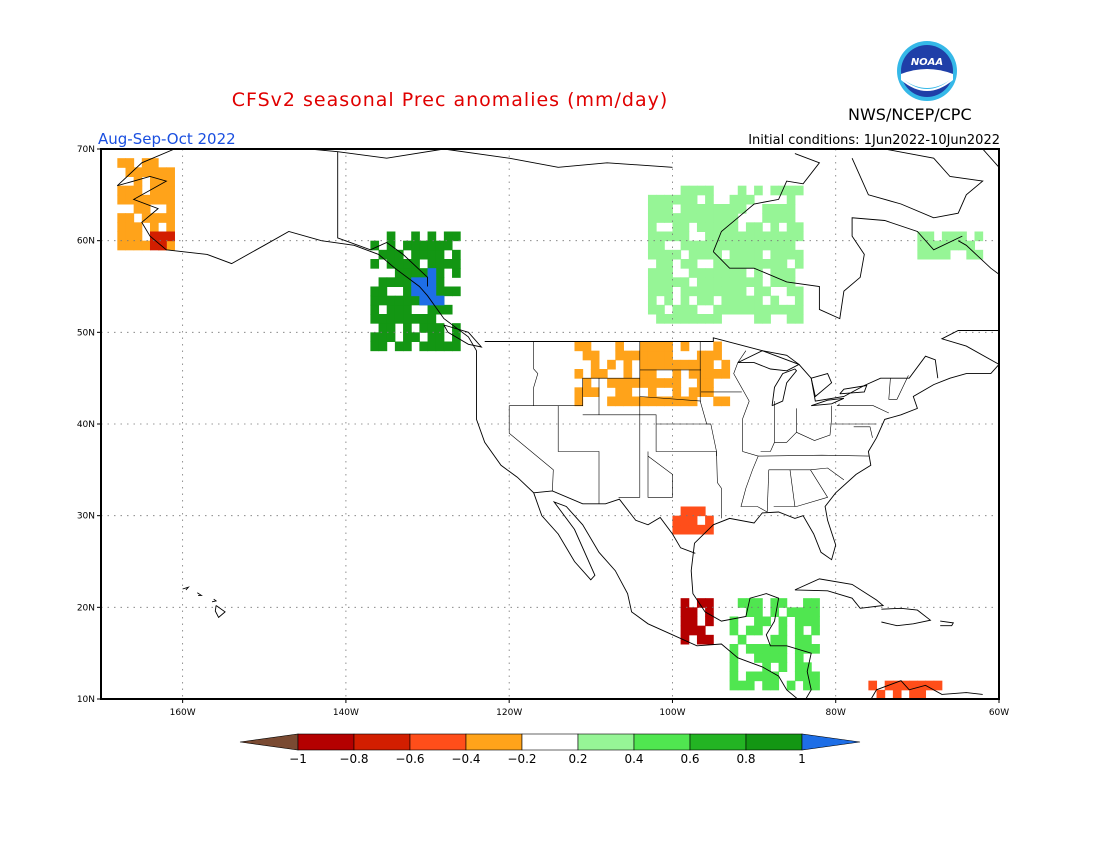  Describe the element at coordinates (831, 742) in the screenshot. I see `colorbar-over-triangle` at that location.